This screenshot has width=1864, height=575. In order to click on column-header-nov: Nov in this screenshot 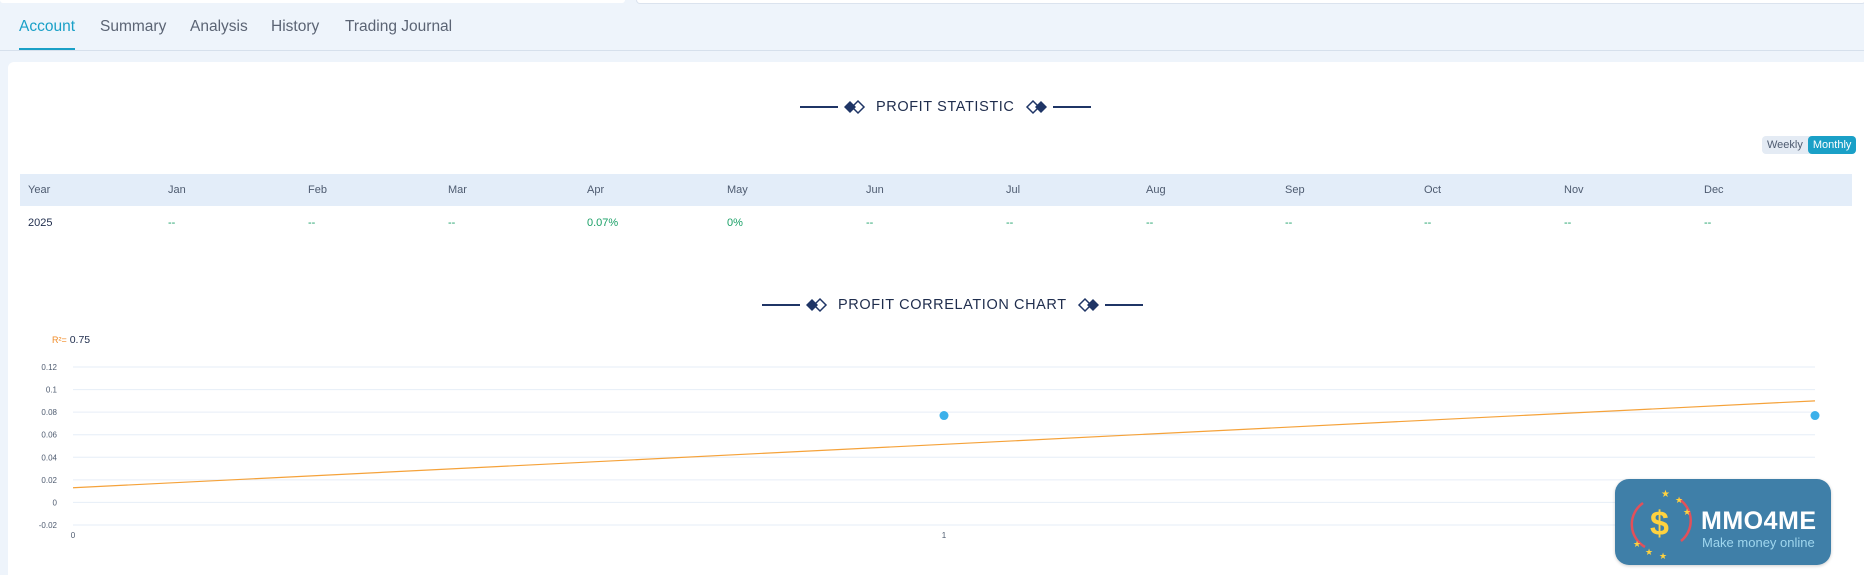, I will do `click(1574, 190)`.